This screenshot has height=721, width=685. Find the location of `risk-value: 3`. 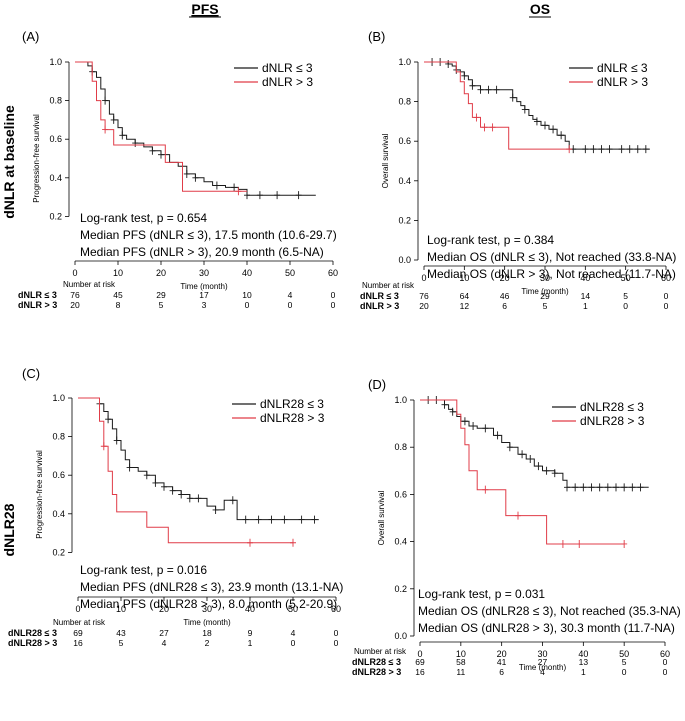

risk-value: 3 is located at coordinates (204, 305).